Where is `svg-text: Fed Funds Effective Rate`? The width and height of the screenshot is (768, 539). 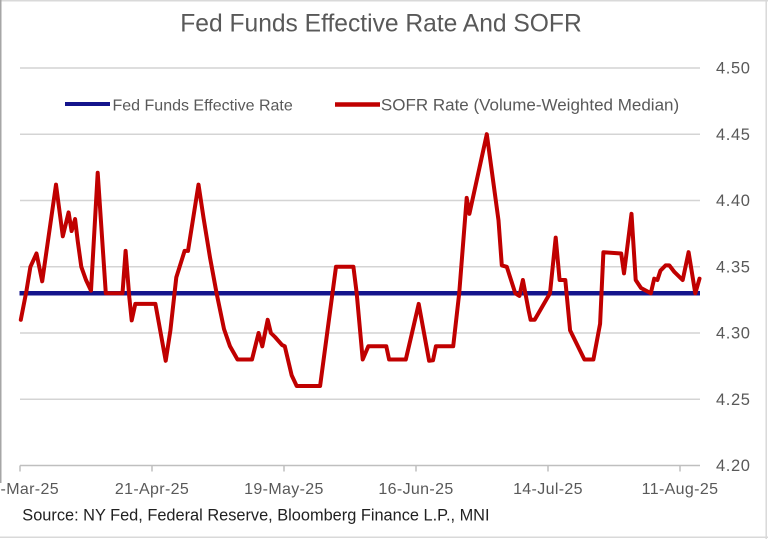
svg-text: Fed Funds Effective Rate is located at coordinates (203, 106).